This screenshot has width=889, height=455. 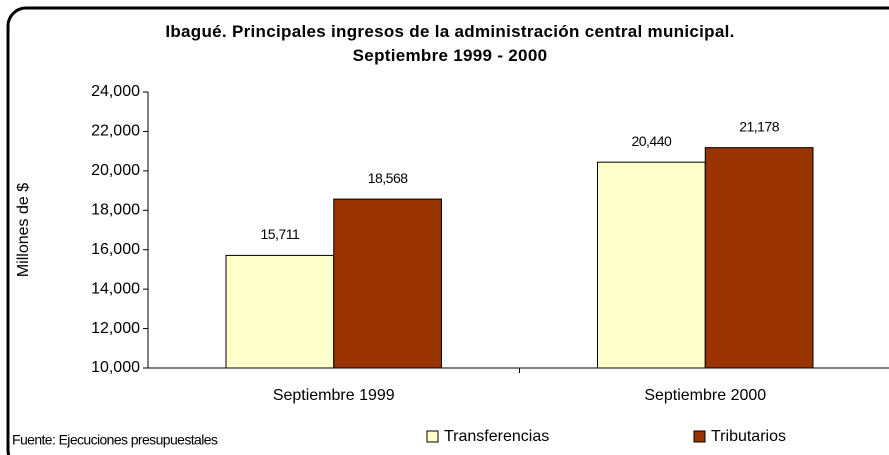 What do you see at coordinates (115, 440) in the screenshot?
I see `source-note: Fuente: Ejecuciones presupuestales` at bounding box center [115, 440].